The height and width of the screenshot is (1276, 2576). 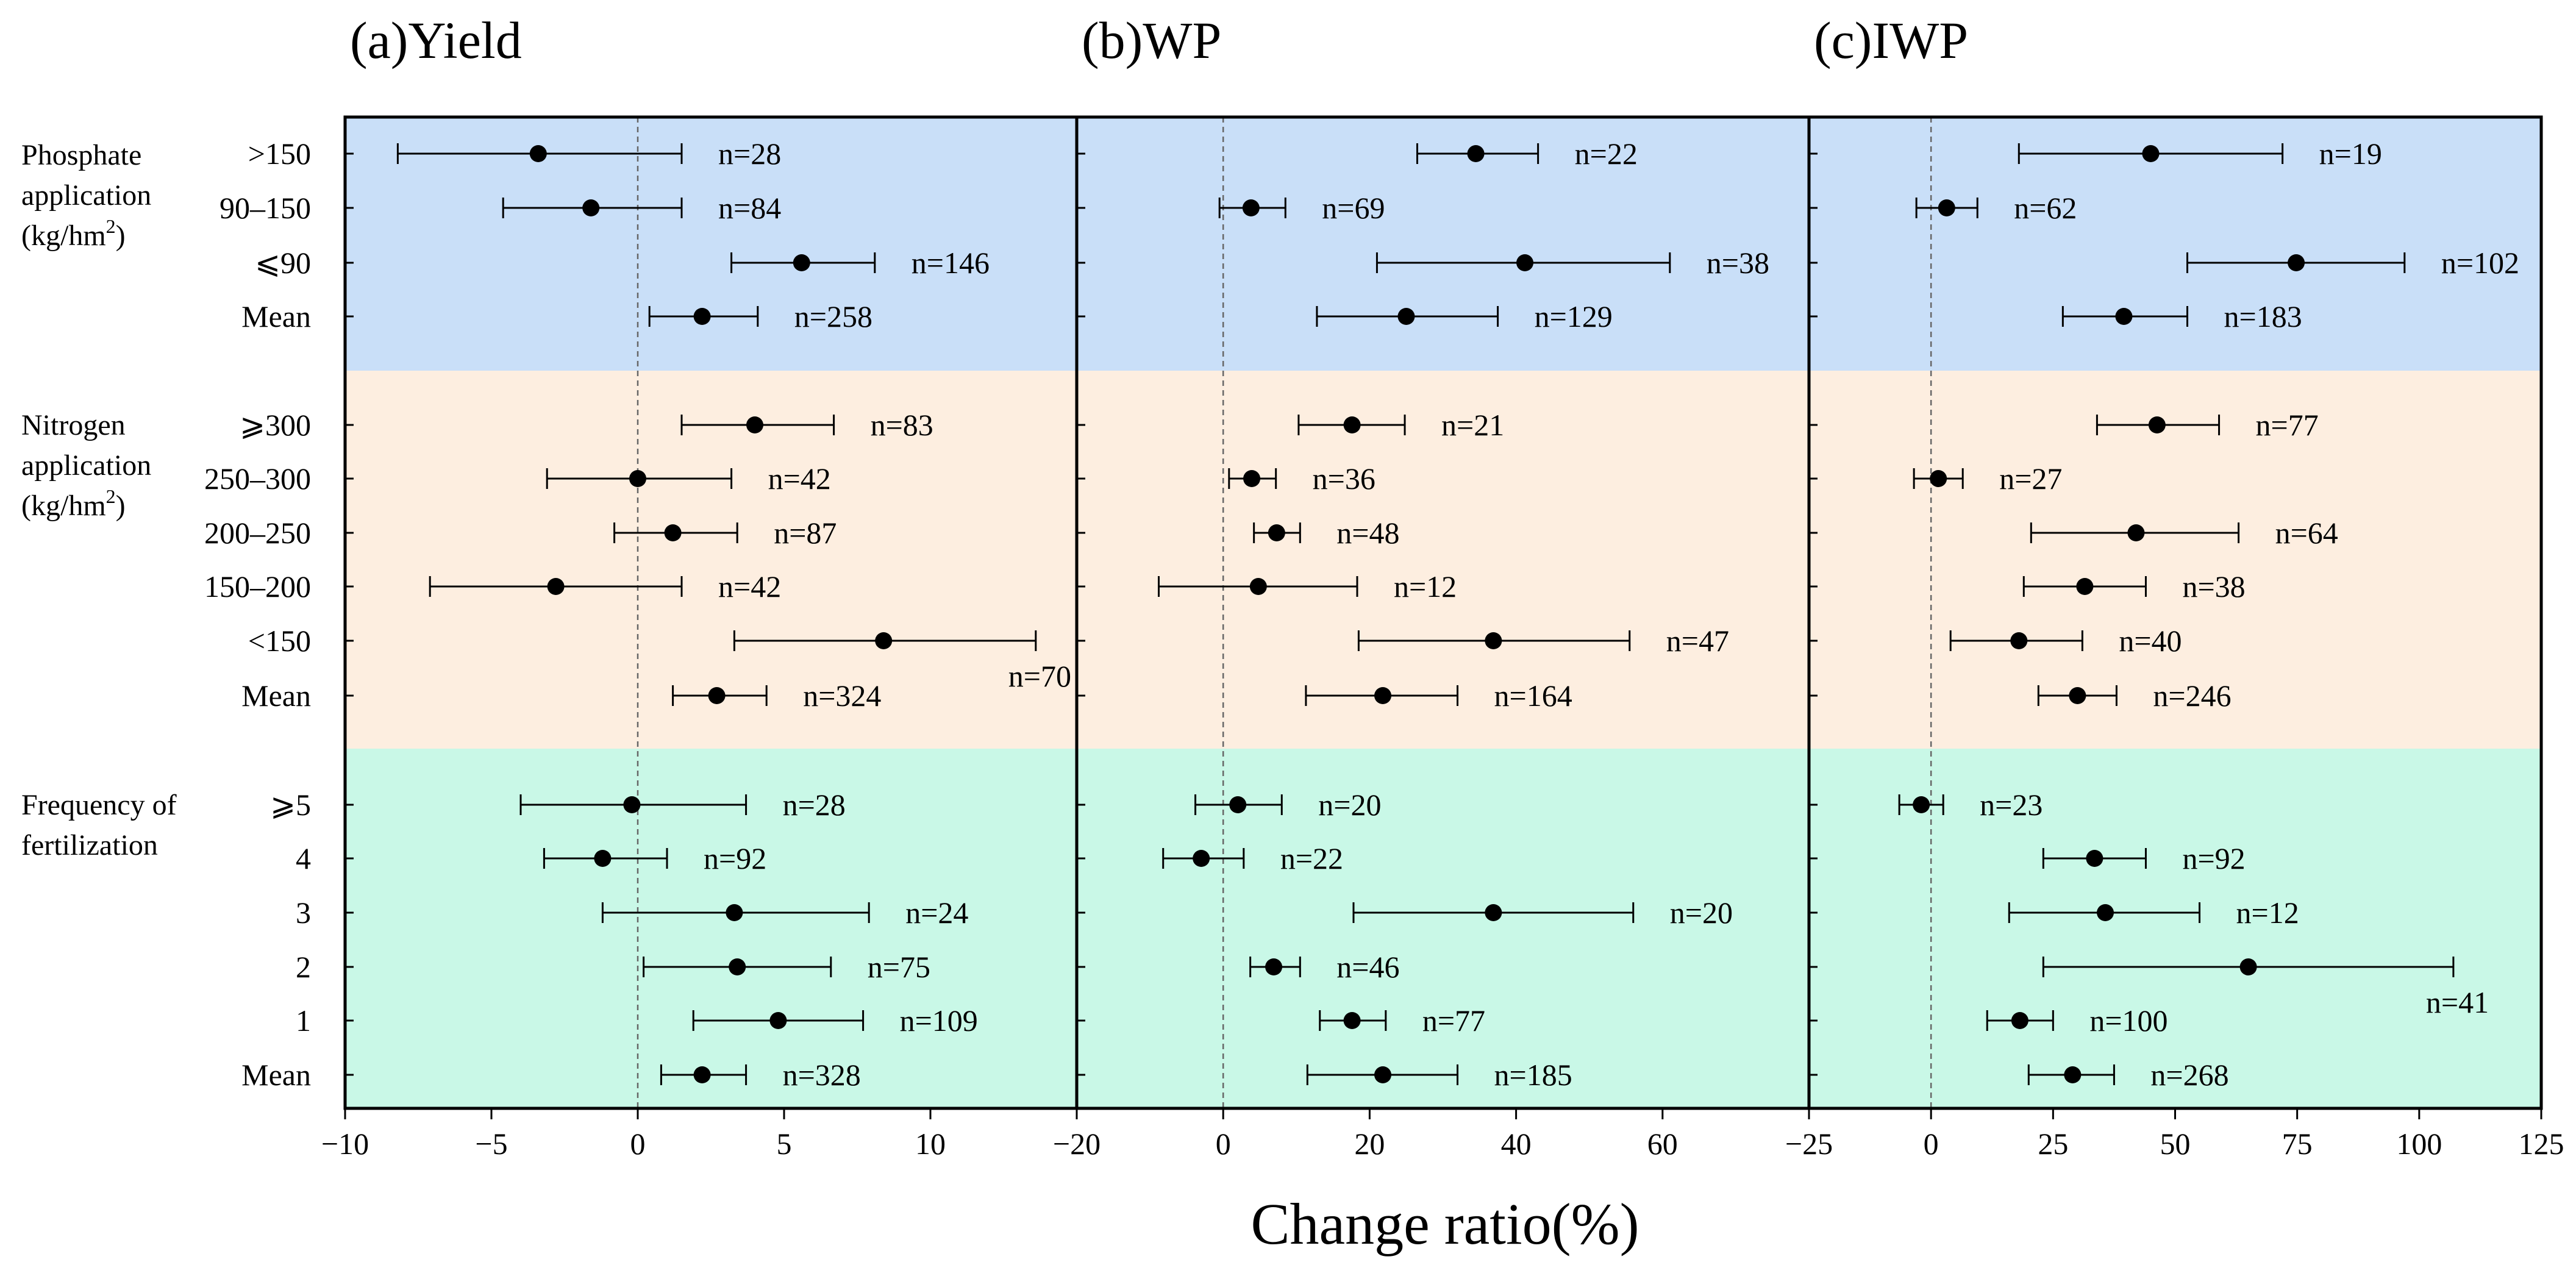 What do you see at coordinates (303, 913) in the screenshot?
I see `row-label: 3` at bounding box center [303, 913].